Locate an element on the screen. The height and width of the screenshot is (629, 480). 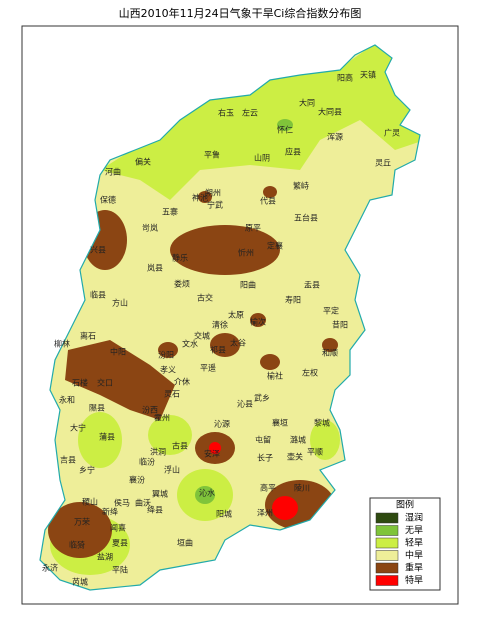
county-label: 应县 is located at coordinates (293, 152).